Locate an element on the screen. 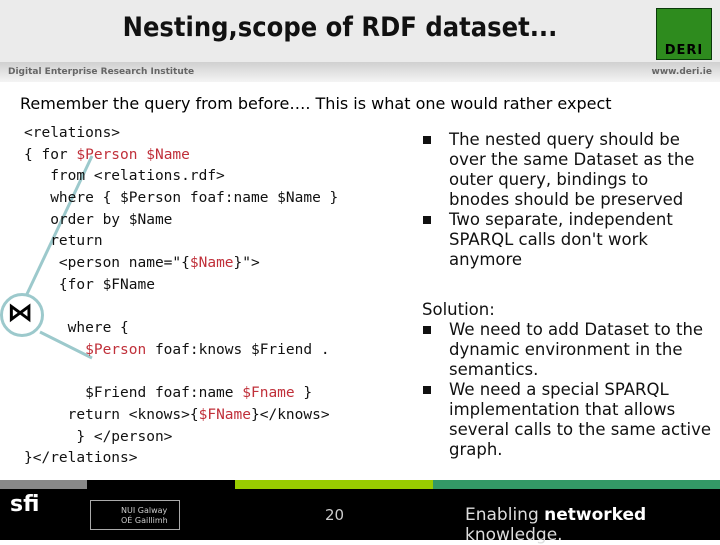  bar-lime is located at coordinates (334, 484).